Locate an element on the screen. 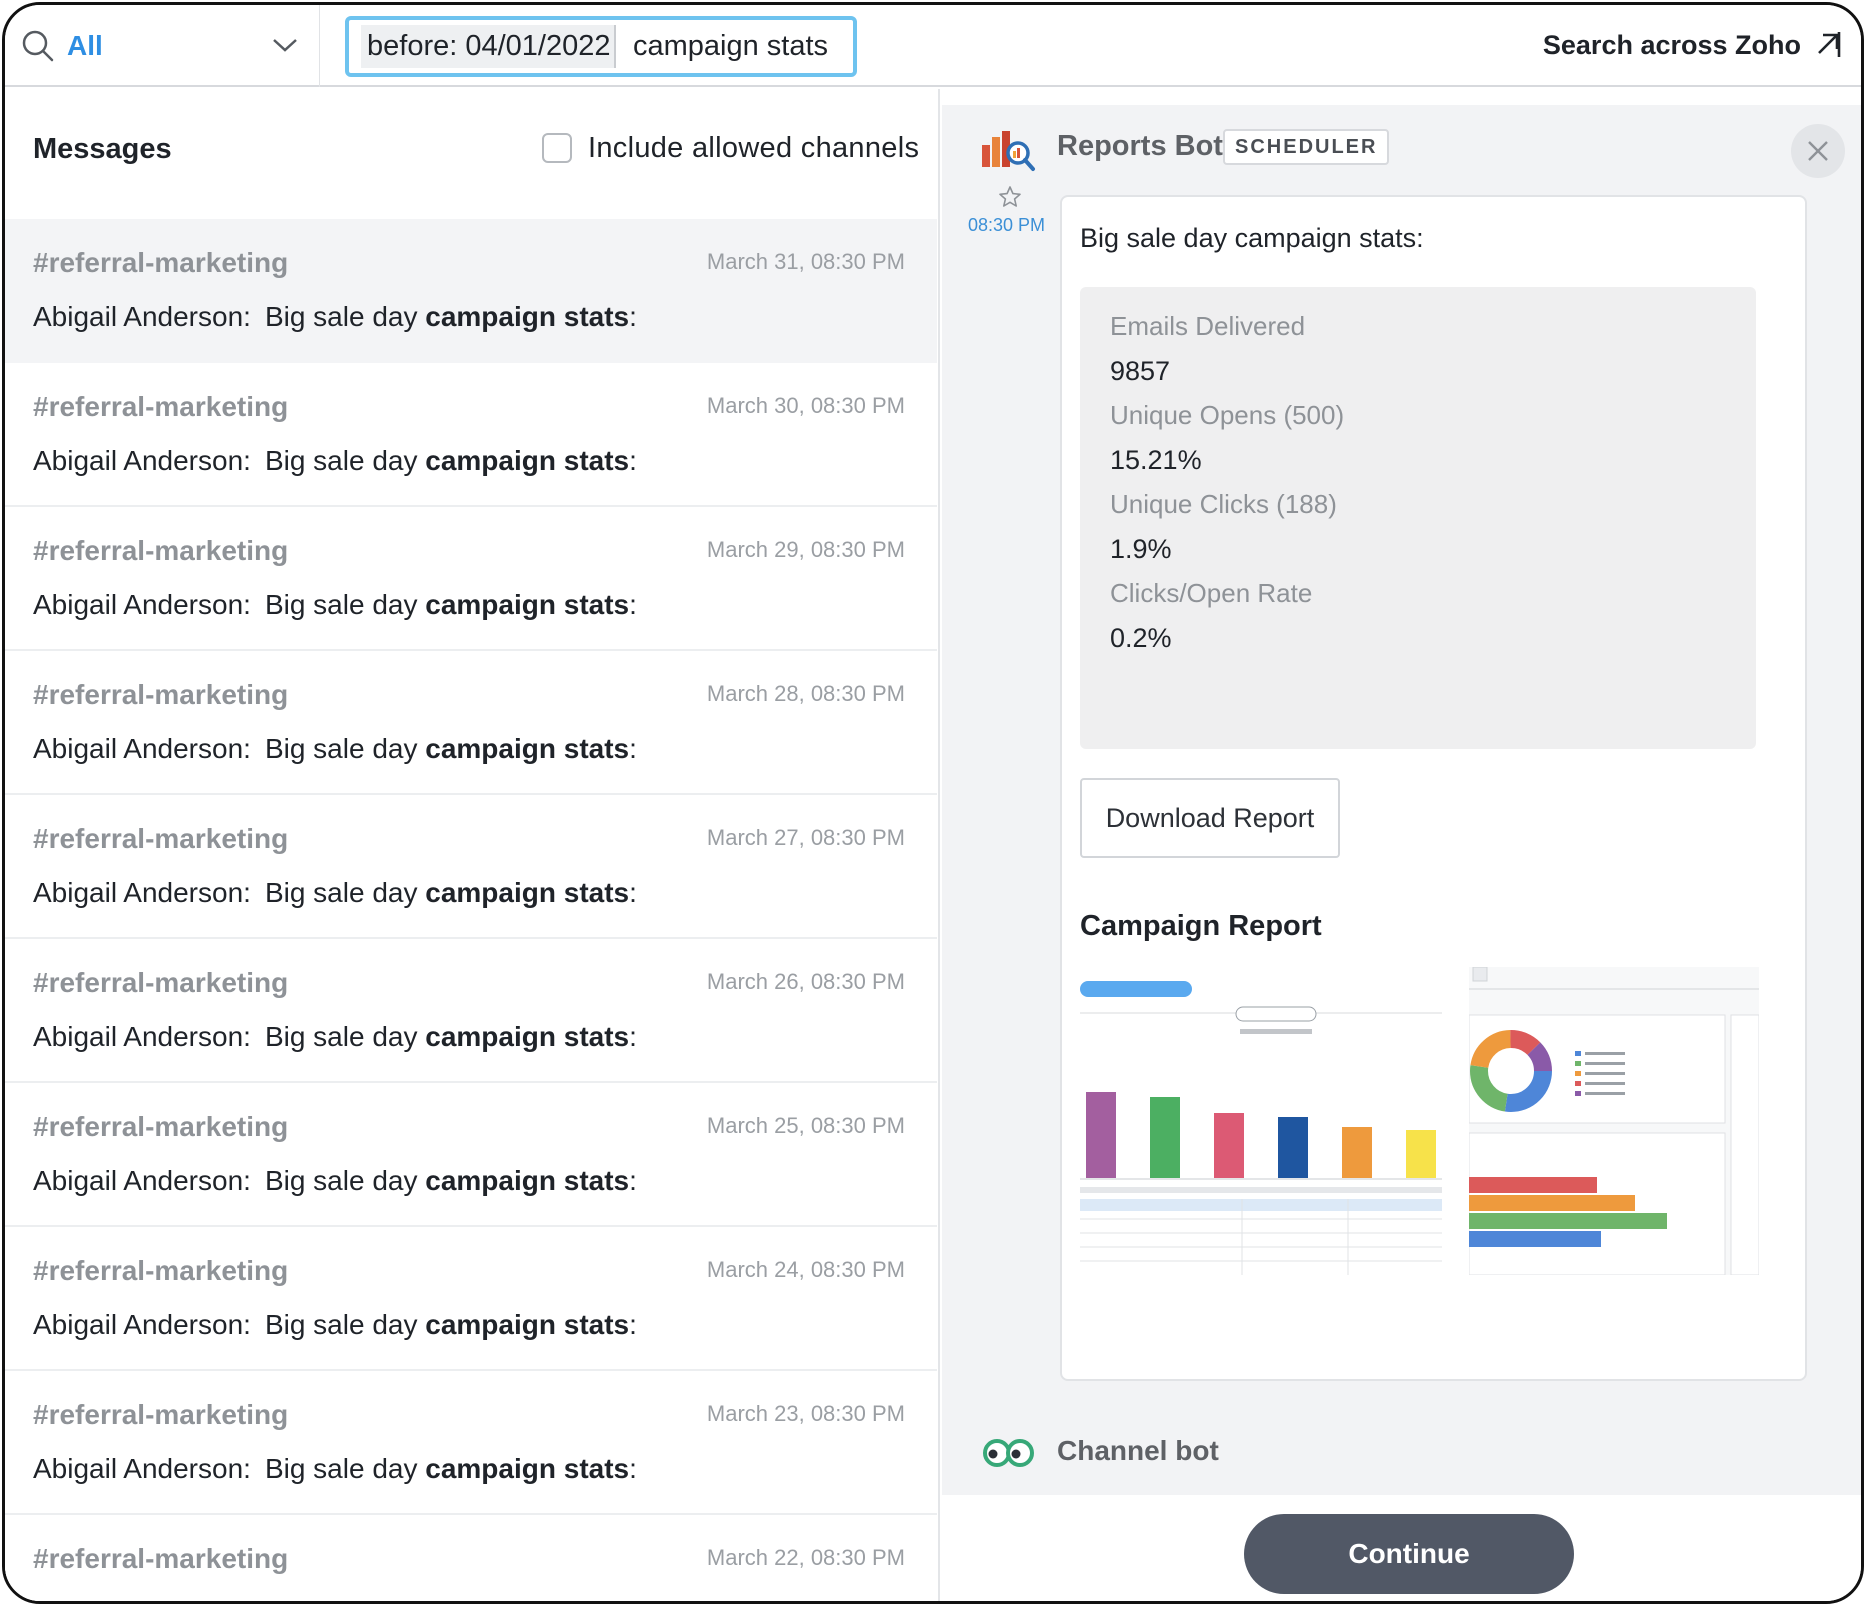 The image size is (1866, 1606). stat-label: Unique Clicks (188) is located at coordinates (1223, 504).